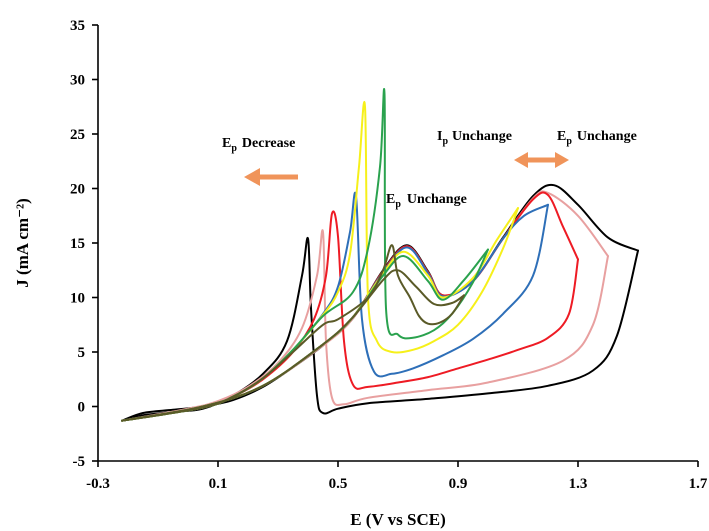 The width and height of the screenshot is (709, 531). I want to click on y-tick-label: 10, so click(77, 299).